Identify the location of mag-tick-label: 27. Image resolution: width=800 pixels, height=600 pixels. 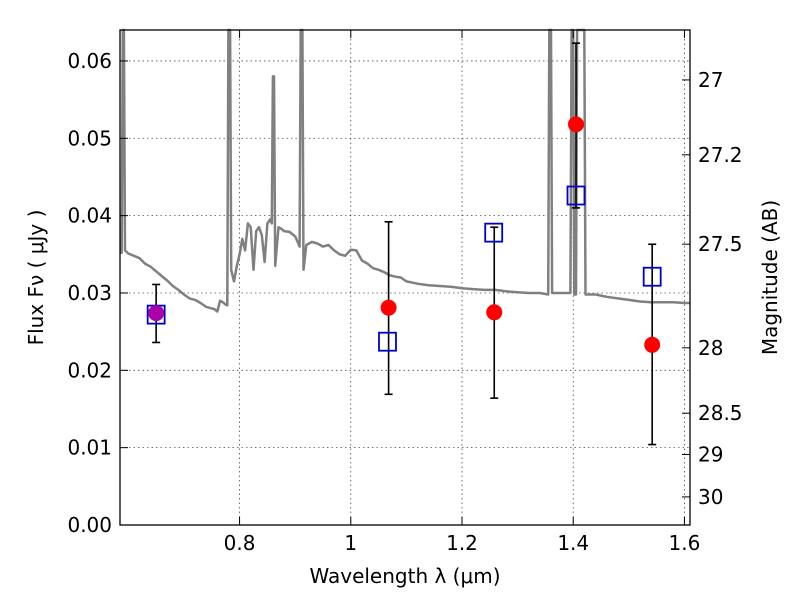
(710, 80).